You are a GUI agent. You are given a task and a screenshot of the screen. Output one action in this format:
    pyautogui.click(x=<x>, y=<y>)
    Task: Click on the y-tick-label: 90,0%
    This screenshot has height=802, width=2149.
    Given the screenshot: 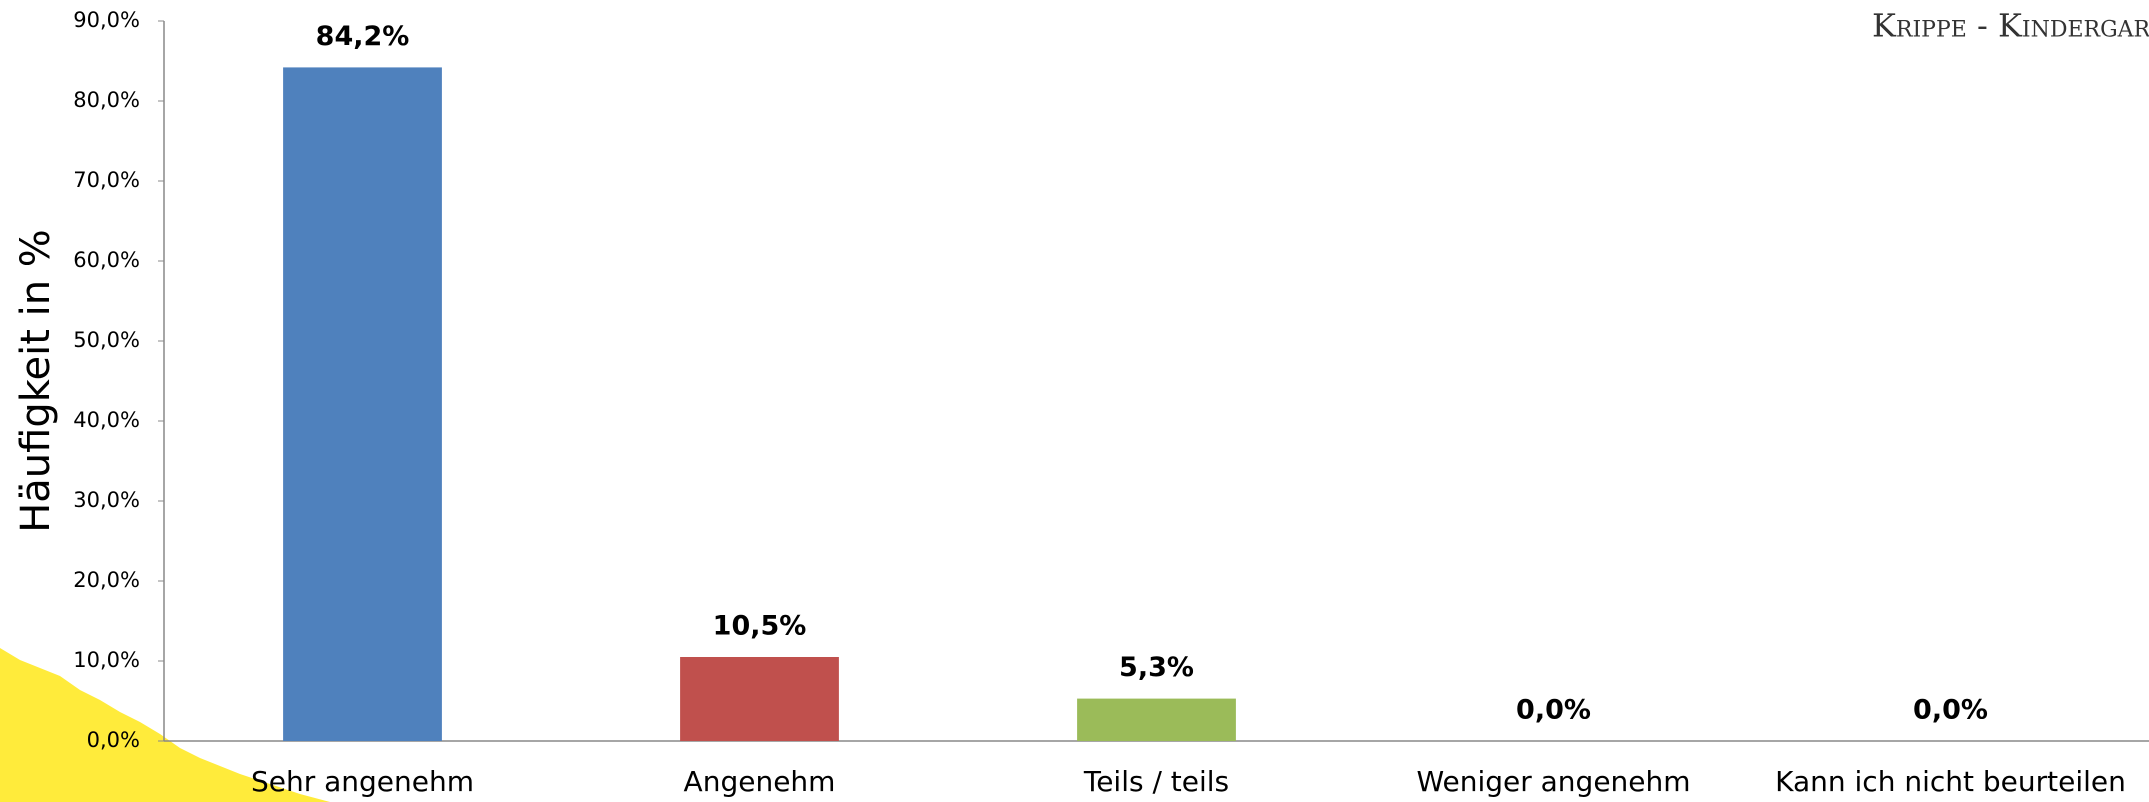 What is the action you would take?
    pyautogui.click(x=106, y=20)
    